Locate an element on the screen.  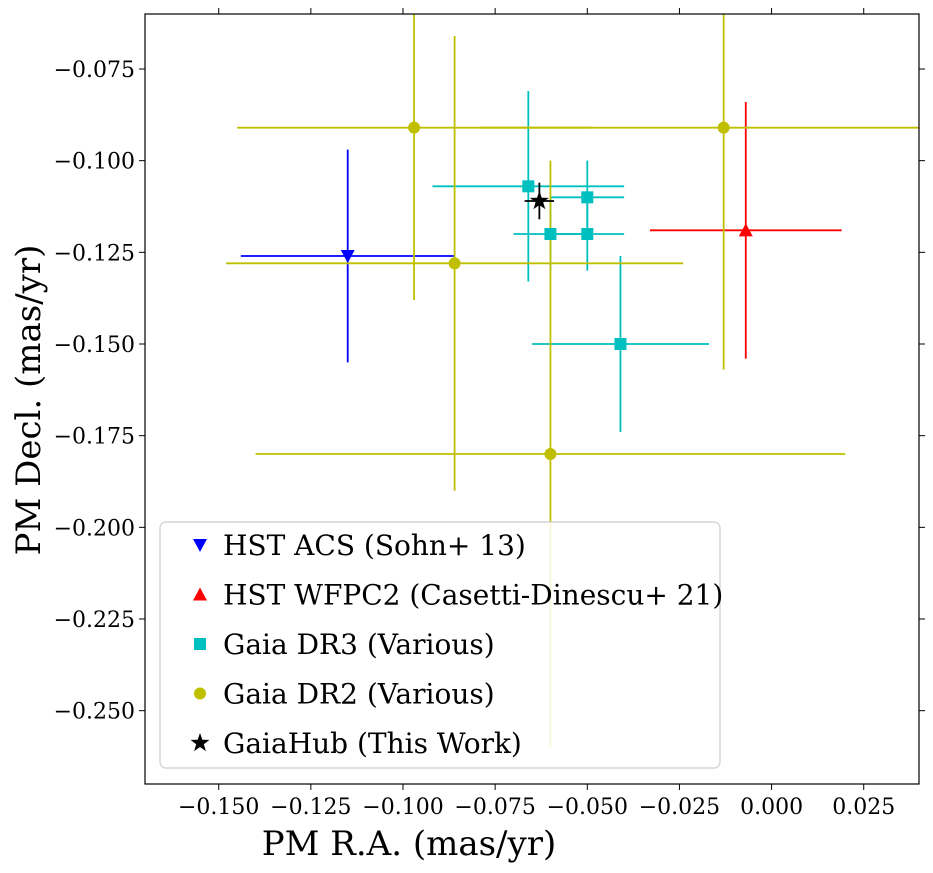
x-axis-title: PM R.A. (mas/yr) is located at coordinates (409, 844).